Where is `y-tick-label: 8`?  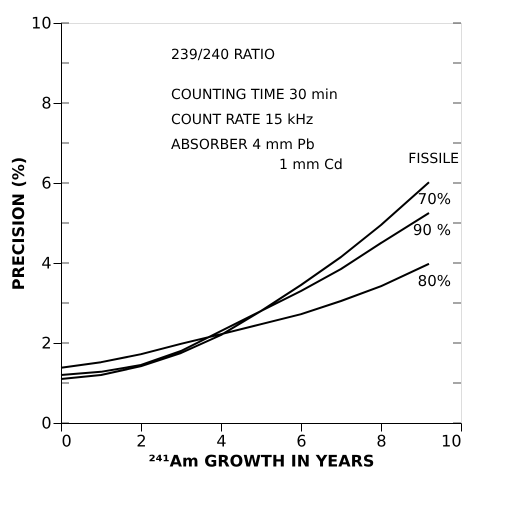
y-tick-label: 8 is located at coordinates (46, 103).